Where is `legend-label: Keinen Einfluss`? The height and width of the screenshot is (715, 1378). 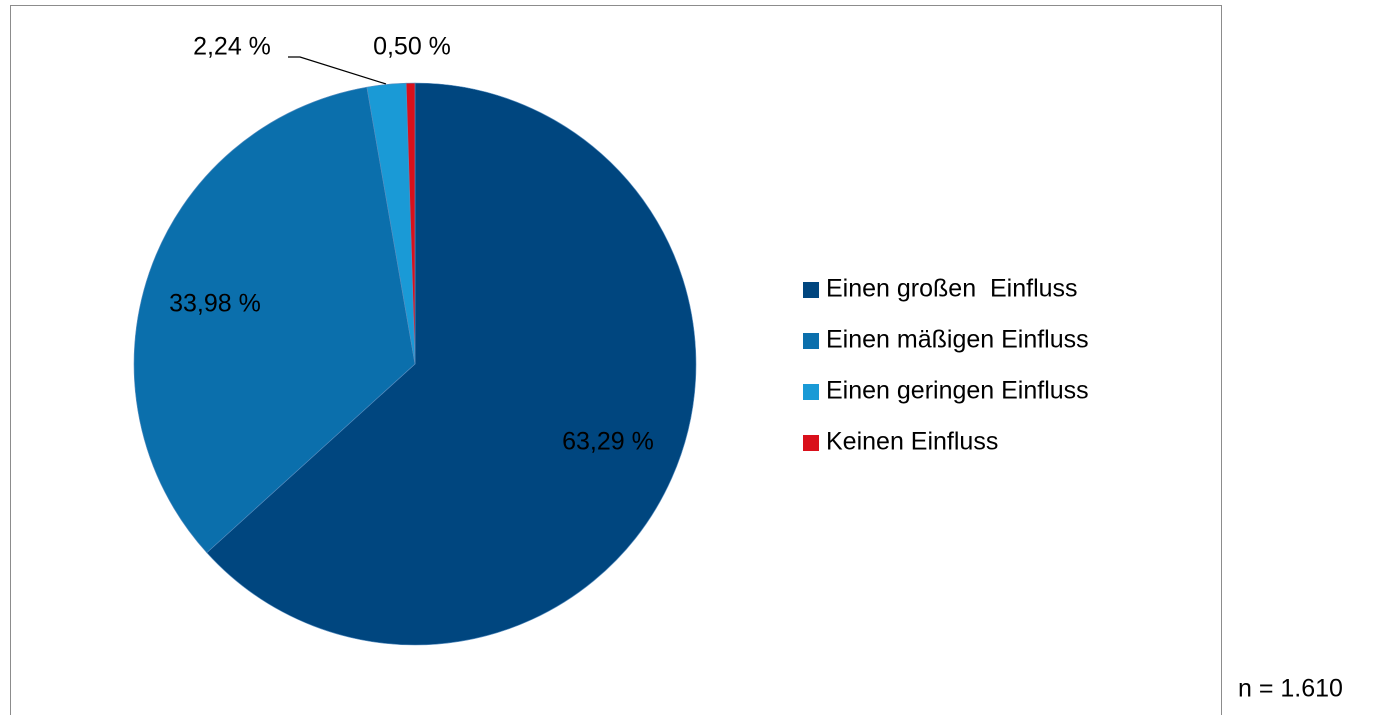
legend-label: Keinen Einfluss is located at coordinates (912, 442).